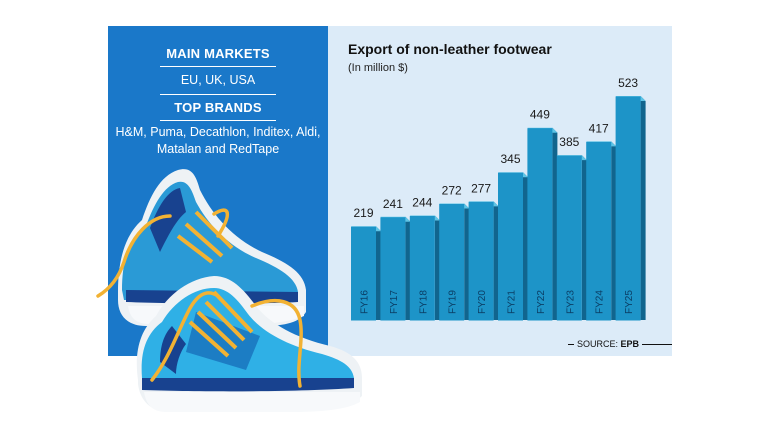  I want to click on bar-value-label: 345, so click(510, 159).